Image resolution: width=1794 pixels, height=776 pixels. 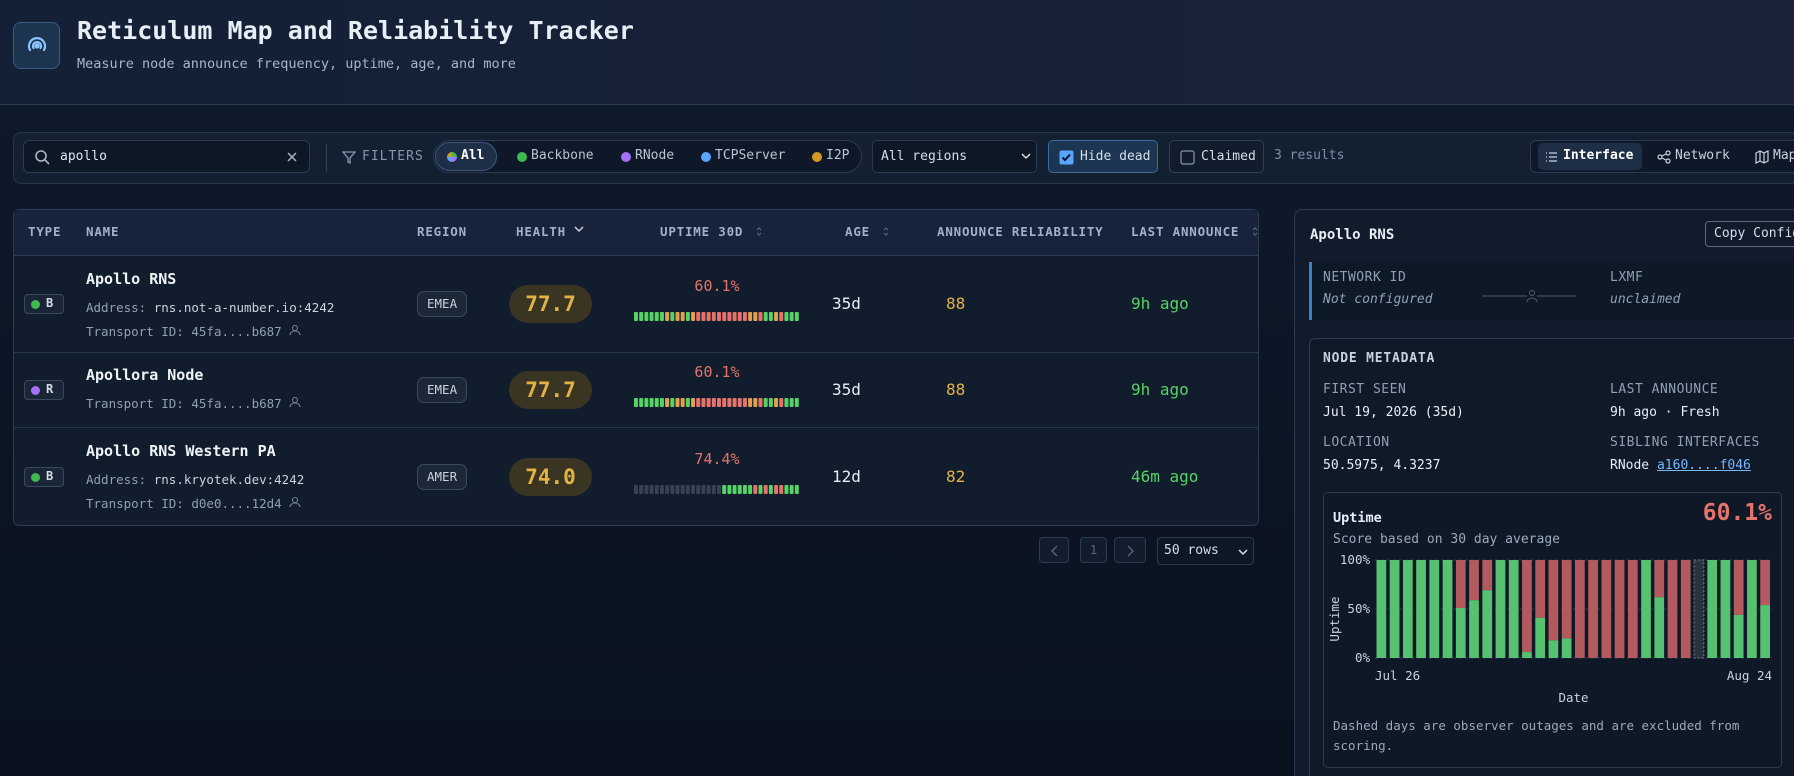 I want to click on header, so click(x=897, y=52).